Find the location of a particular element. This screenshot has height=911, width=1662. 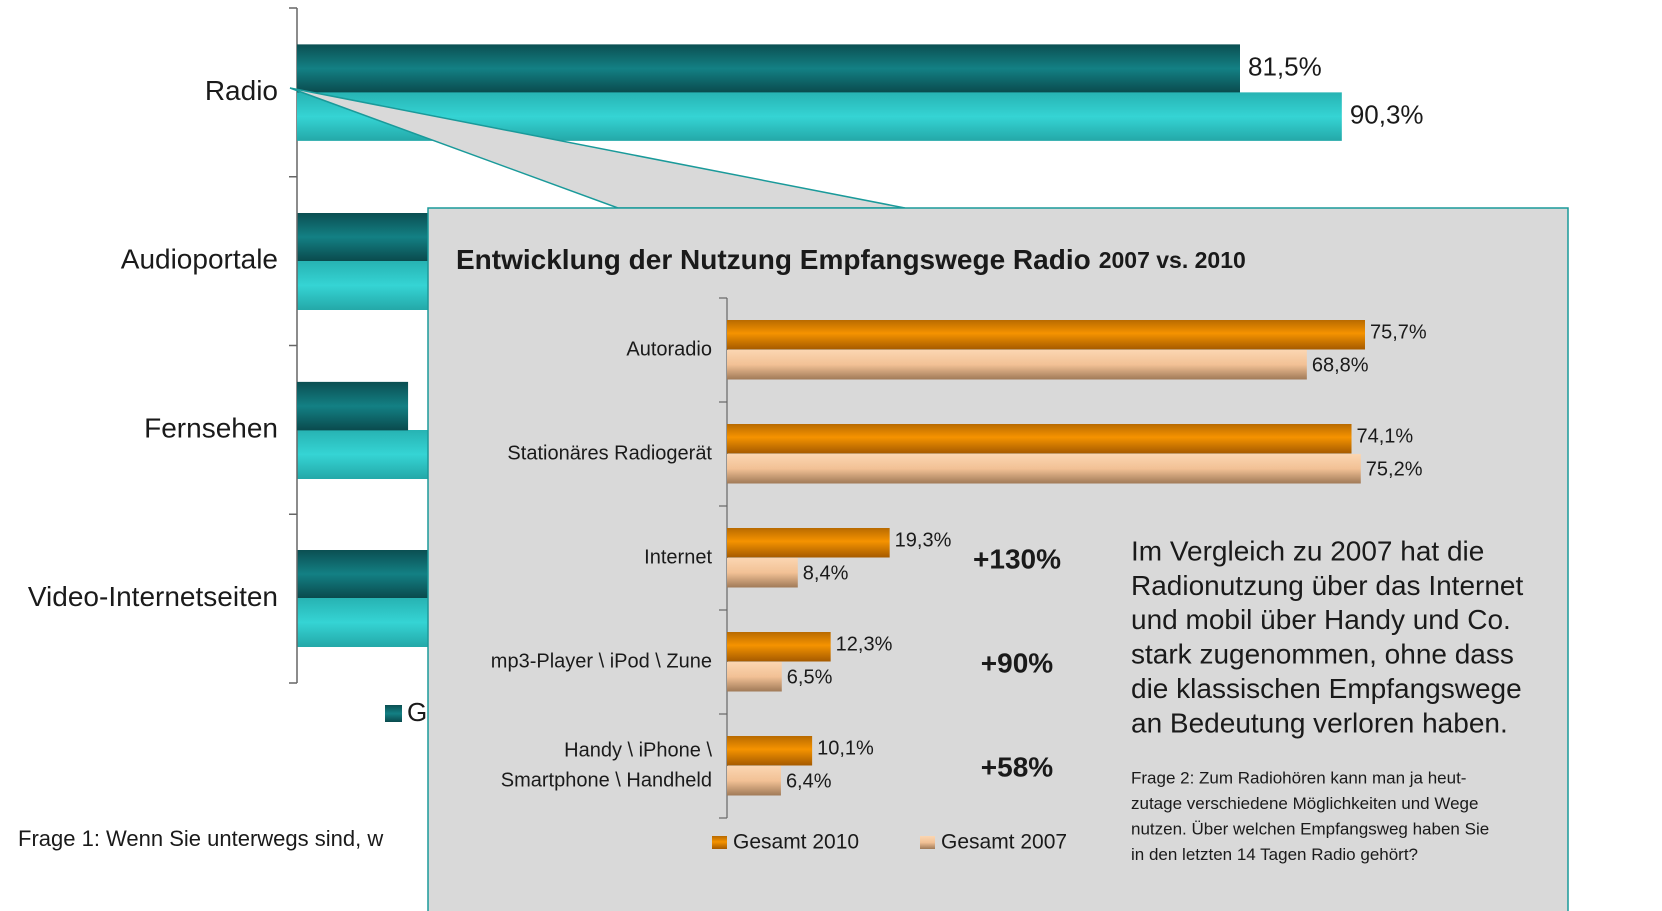

value-label: 6,5% is located at coordinates (810, 677).